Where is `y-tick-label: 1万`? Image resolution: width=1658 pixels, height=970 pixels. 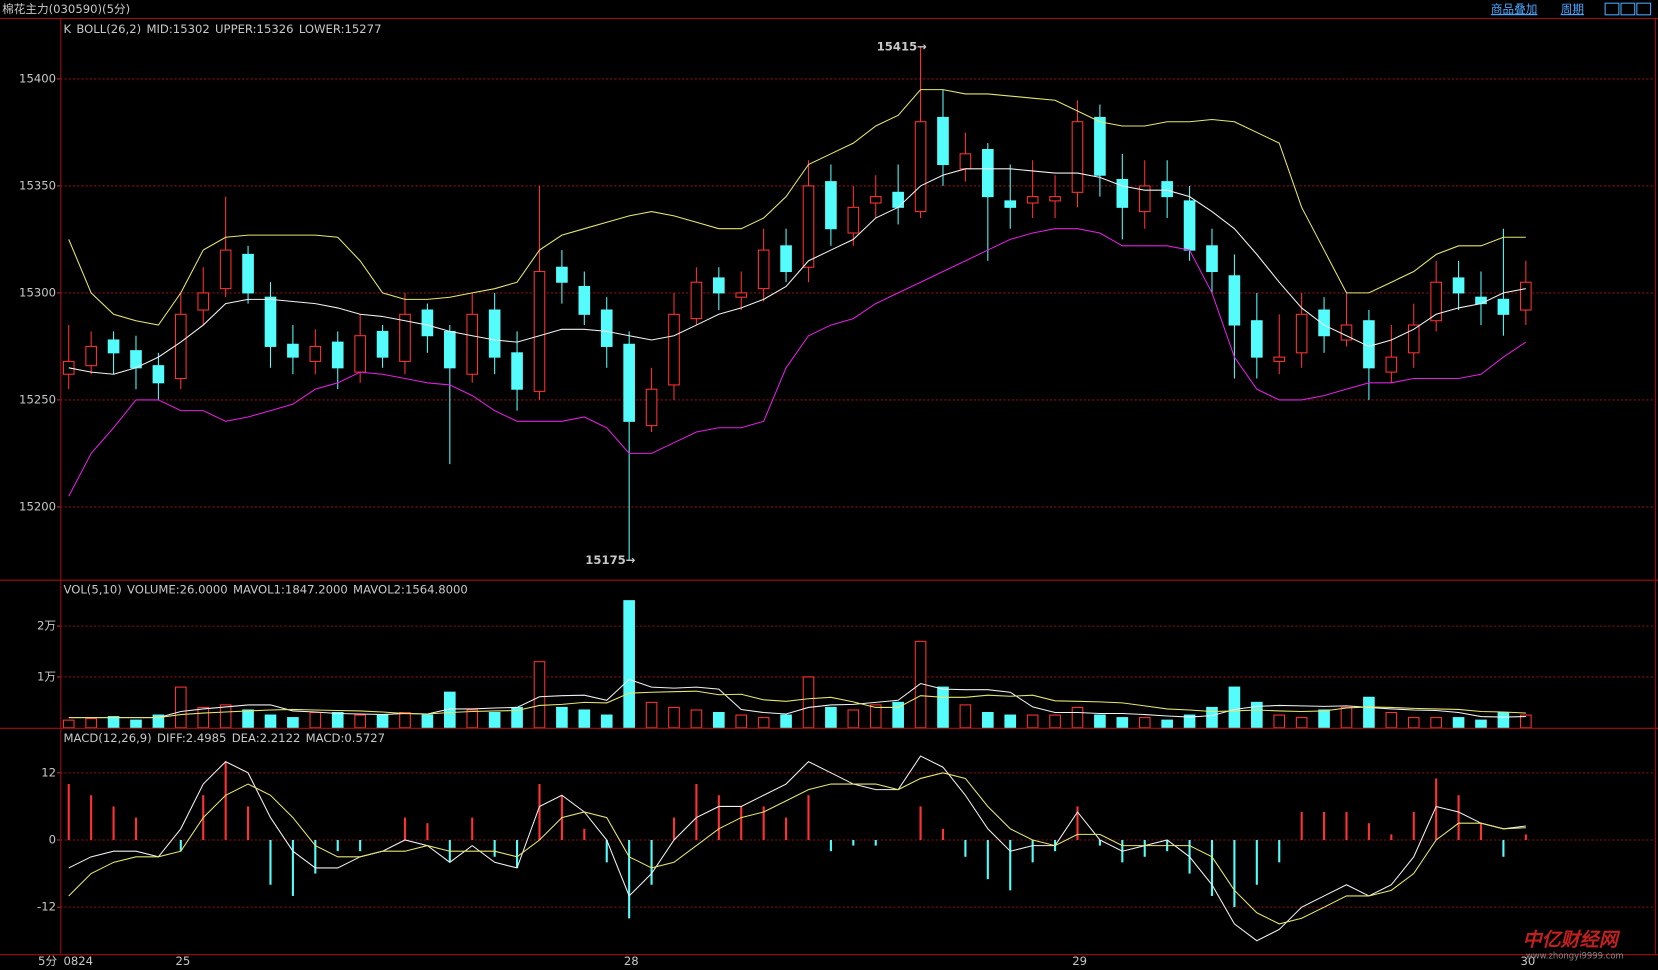
y-tick-label: 1万 is located at coordinates (46, 676).